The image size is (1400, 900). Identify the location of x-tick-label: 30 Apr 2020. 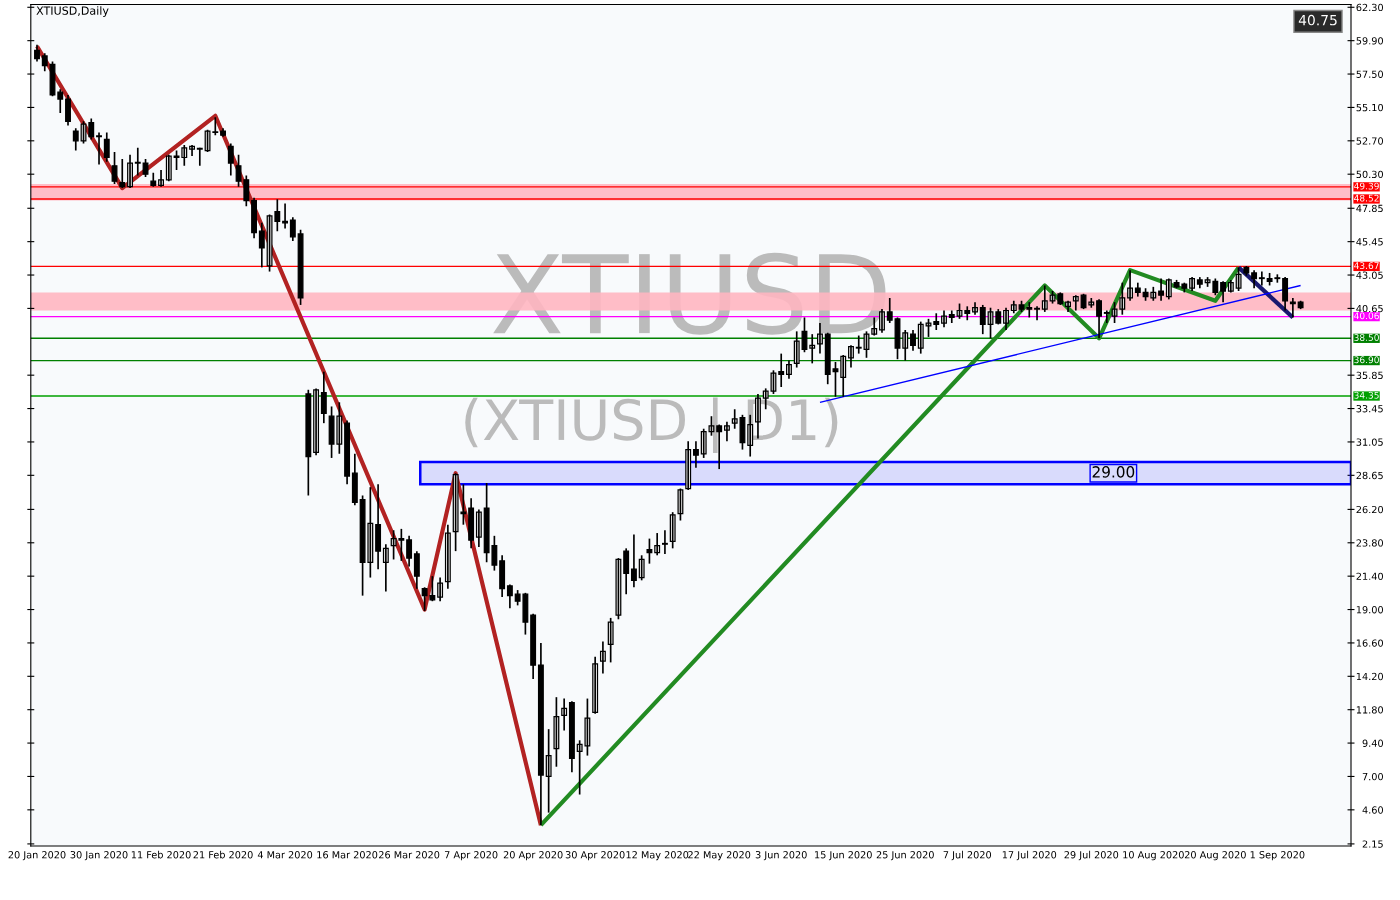
(595, 856).